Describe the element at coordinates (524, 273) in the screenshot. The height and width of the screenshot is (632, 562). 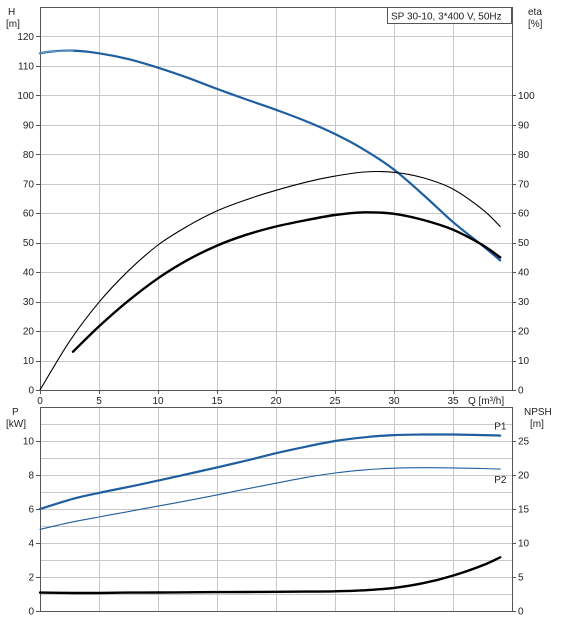
I see `top-right-tick-label: 40` at that location.